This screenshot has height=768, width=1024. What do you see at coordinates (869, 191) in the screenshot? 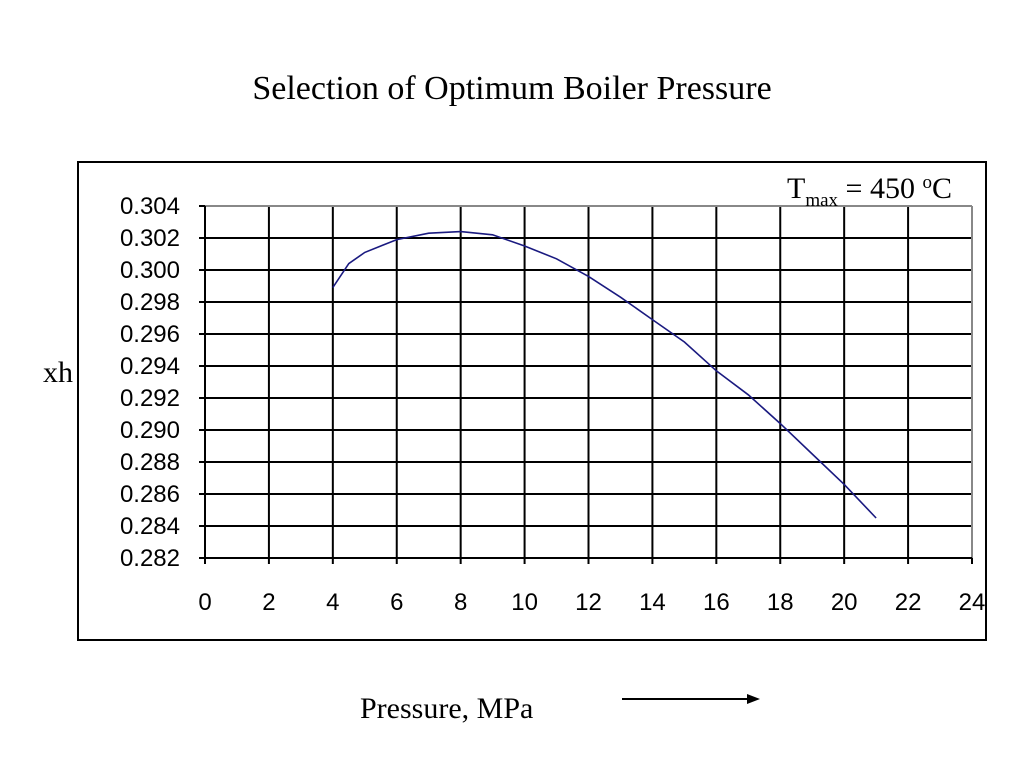
I see `annotation-tmax: Tmax = 450 oC` at bounding box center [869, 191].